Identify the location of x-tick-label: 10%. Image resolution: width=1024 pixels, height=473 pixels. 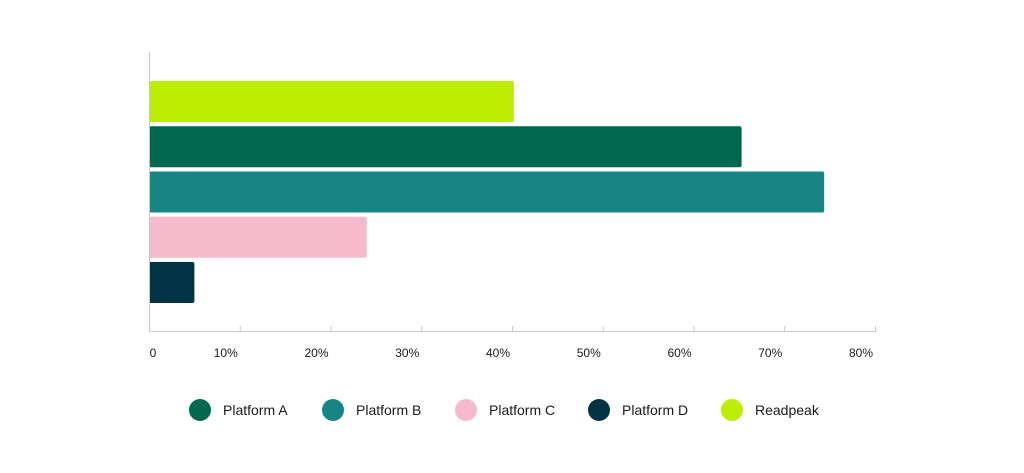
(226, 353).